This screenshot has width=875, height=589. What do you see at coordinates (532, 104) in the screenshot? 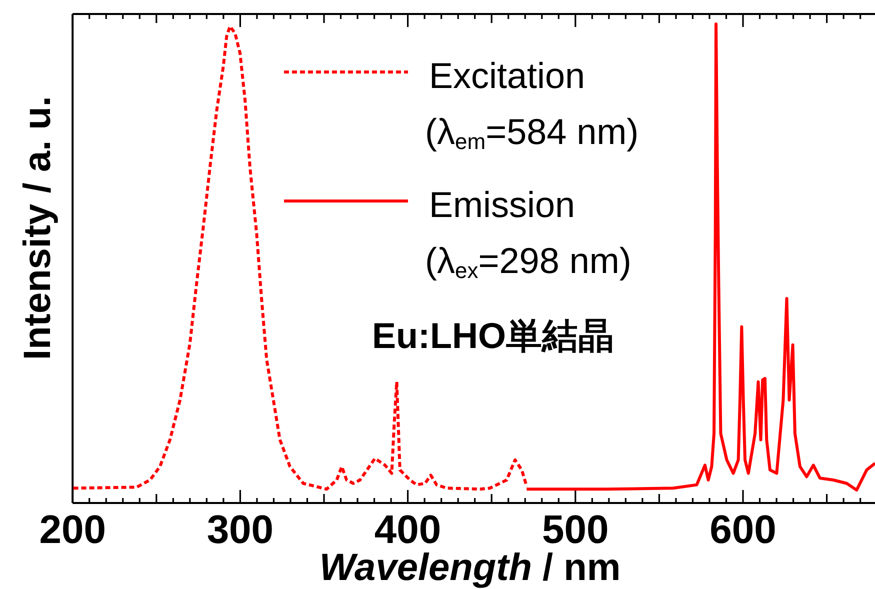
I see `legend-label: Excitation (λ$_{em}$=584 nm)` at bounding box center [532, 104].